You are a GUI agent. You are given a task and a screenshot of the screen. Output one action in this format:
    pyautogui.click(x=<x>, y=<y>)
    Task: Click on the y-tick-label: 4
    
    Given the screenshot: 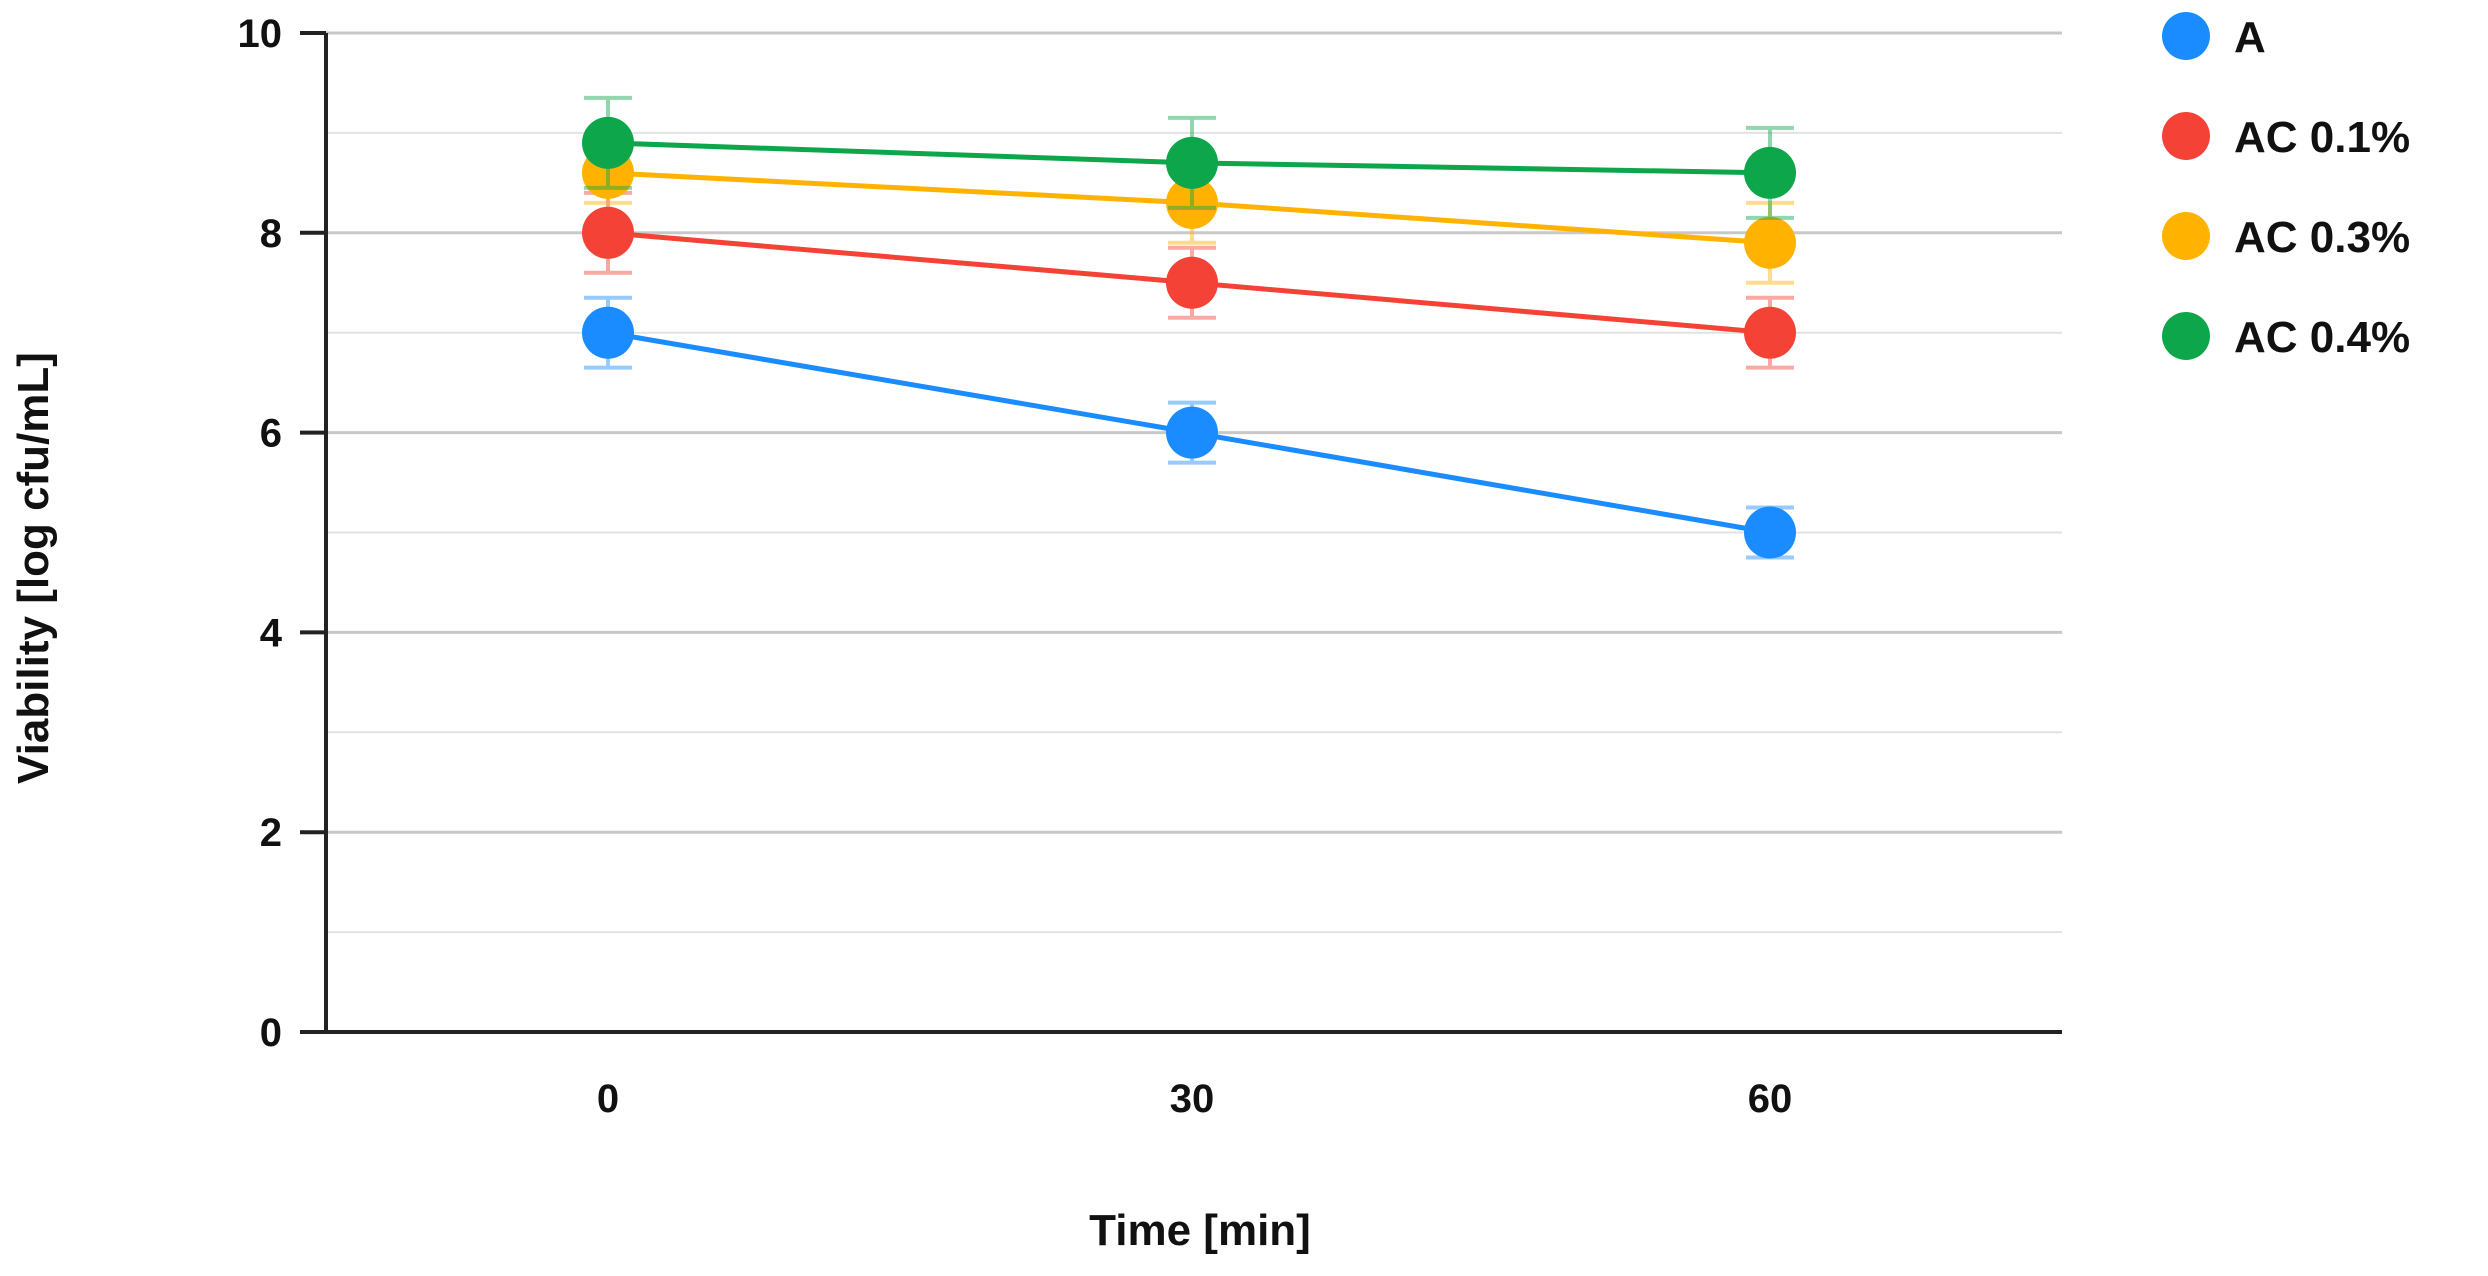 What is the action you would take?
    pyautogui.click(x=271, y=633)
    